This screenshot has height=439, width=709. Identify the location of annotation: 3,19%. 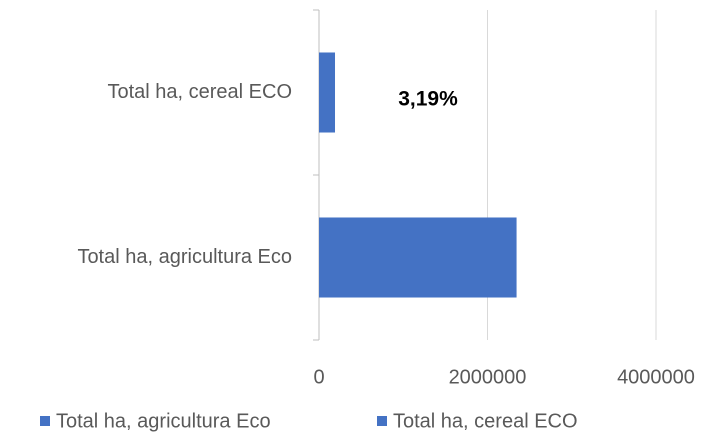
(428, 99).